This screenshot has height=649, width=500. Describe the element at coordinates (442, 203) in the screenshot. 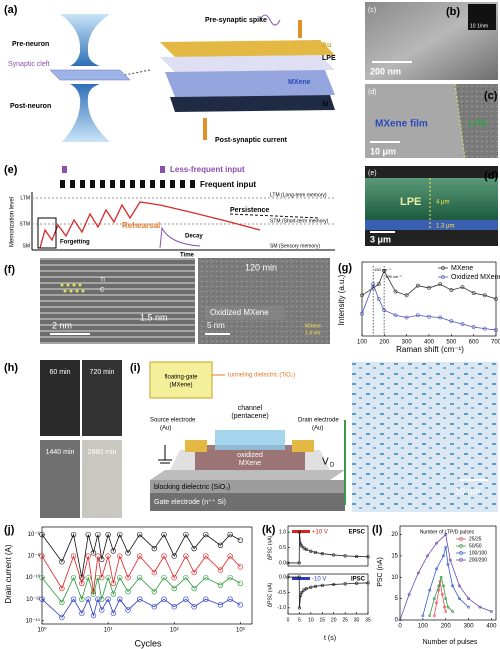

I see `label: 4 μm` at that location.